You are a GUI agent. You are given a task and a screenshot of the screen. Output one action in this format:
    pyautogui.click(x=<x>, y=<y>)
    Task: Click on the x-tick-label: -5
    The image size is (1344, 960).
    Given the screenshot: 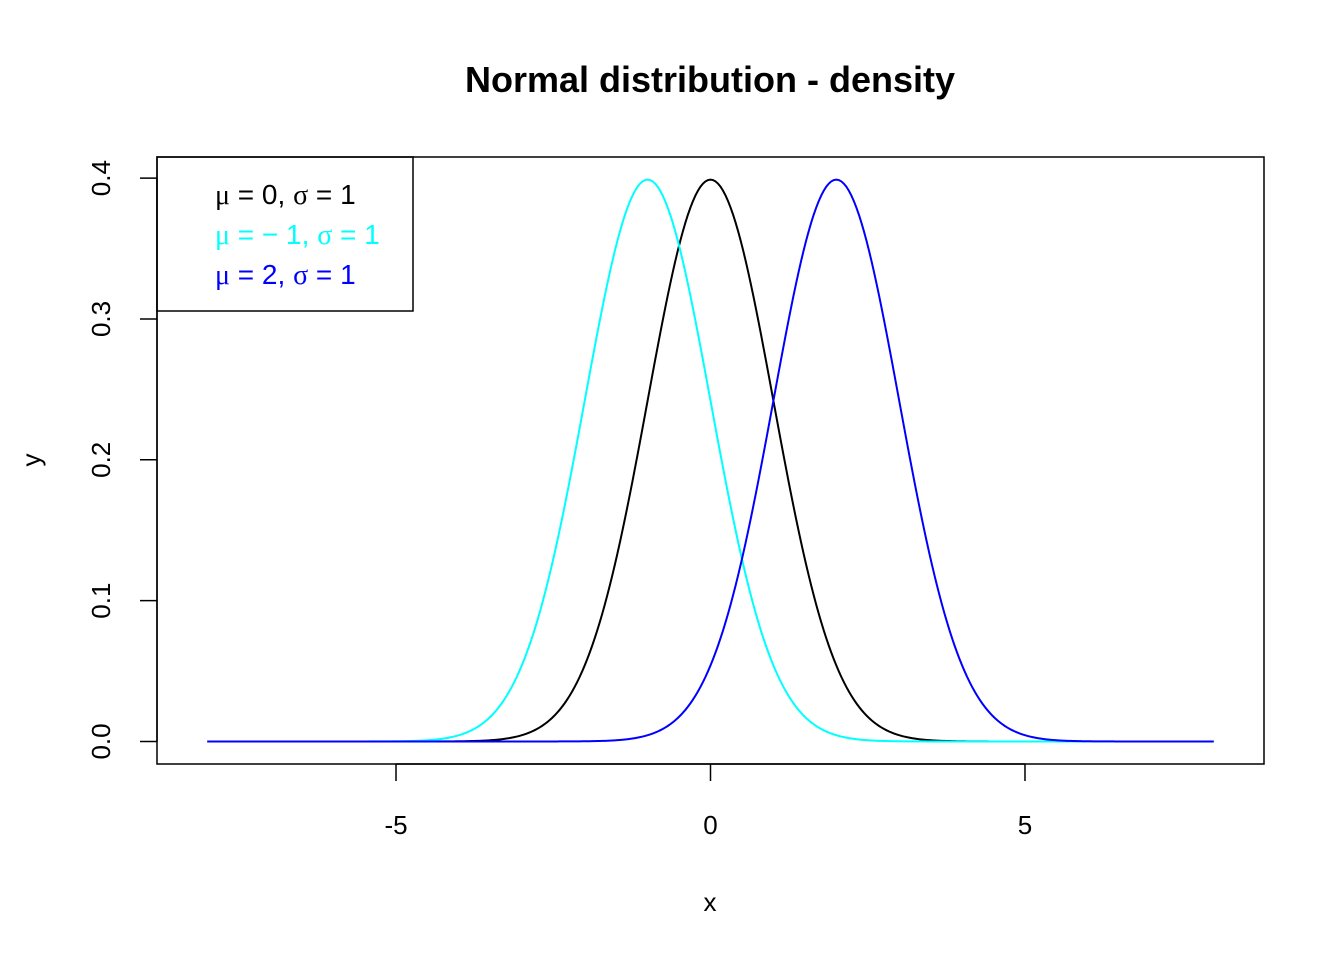 What is the action you would take?
    pyautogui.click(x=395, y=825)
    